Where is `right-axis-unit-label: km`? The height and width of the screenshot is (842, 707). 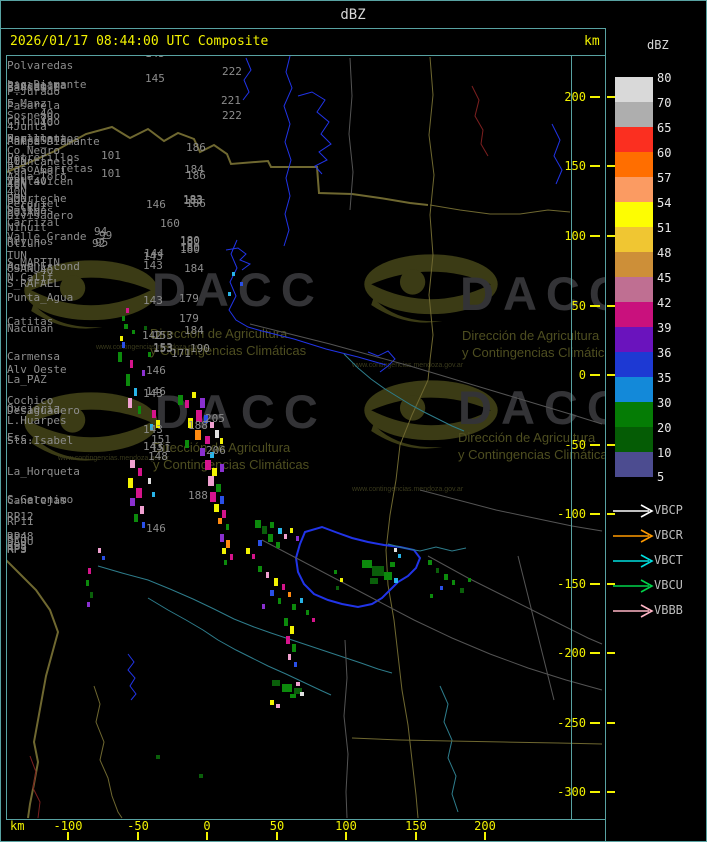 right-axis-unit-label: km is located at coordinates (592, 41).